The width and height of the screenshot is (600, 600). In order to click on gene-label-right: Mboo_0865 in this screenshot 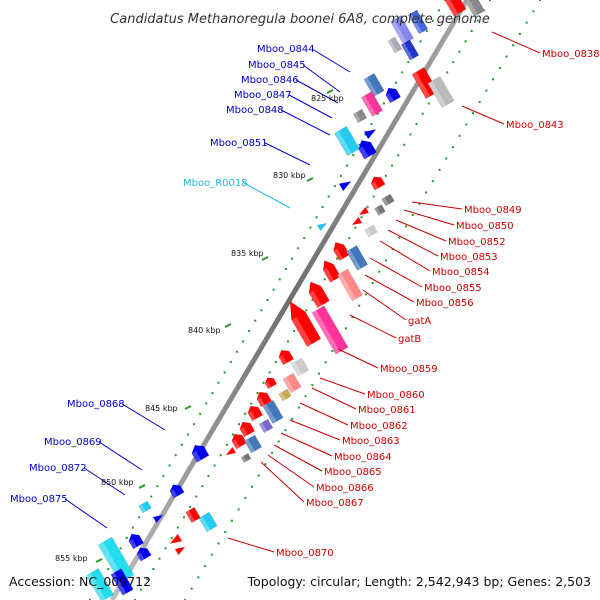, I will do `click(353, 472)`.